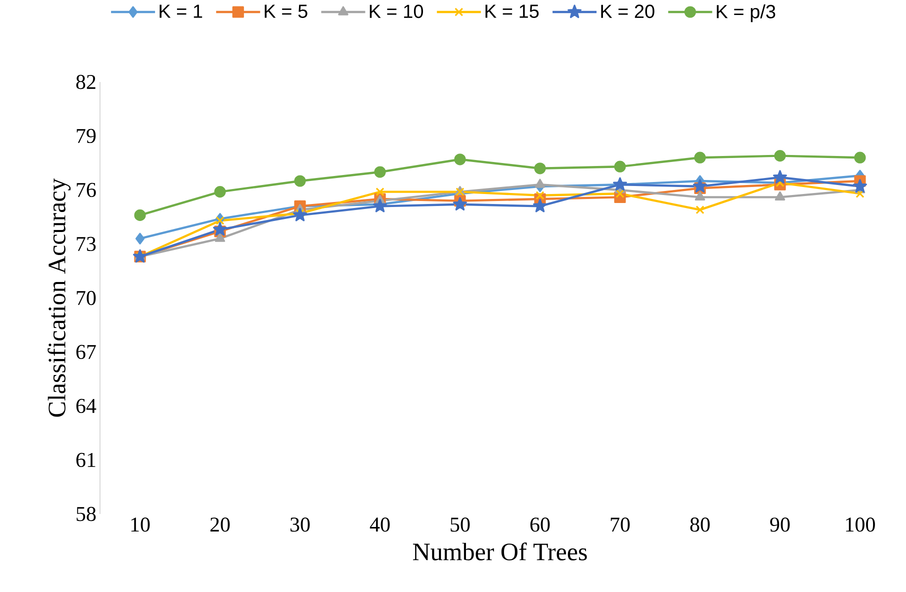 The height and width of the screenshot is (592, 906). What do you see at coordinates (380, 525) in the screenshot?
I see `x-tick-label: 40` at bounding box center [380, 525].